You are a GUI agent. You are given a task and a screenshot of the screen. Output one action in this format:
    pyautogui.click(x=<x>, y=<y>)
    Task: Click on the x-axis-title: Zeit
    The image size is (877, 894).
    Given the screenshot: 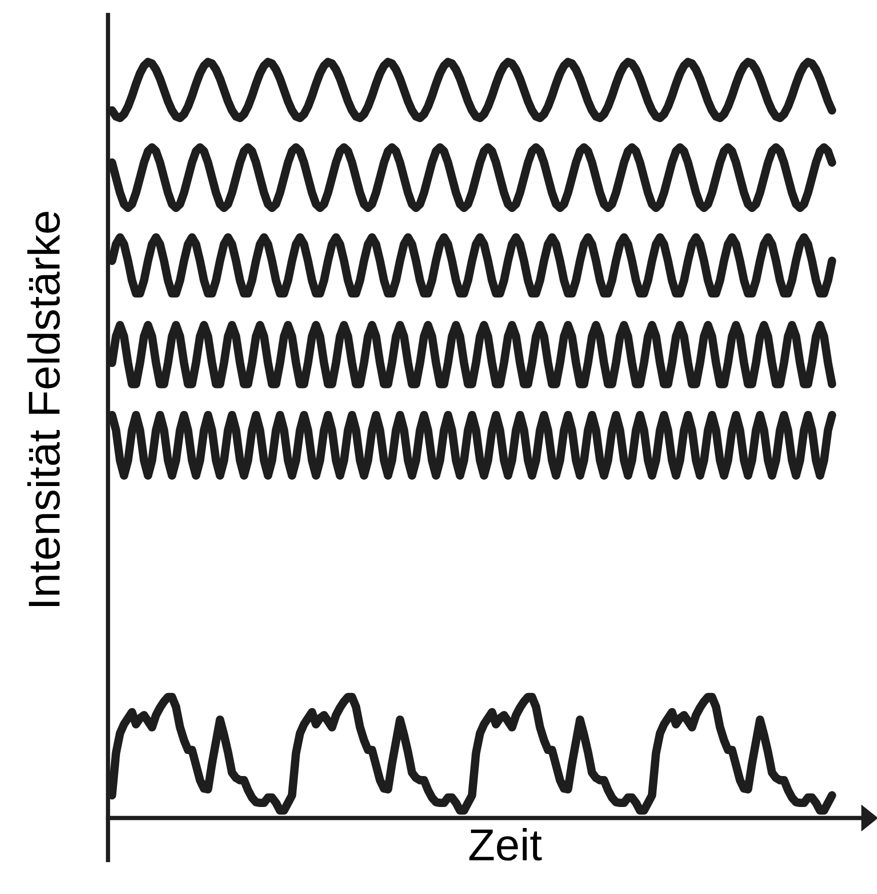 What is the action you would take?
    pyautogui.click(x=505, y=844)
    